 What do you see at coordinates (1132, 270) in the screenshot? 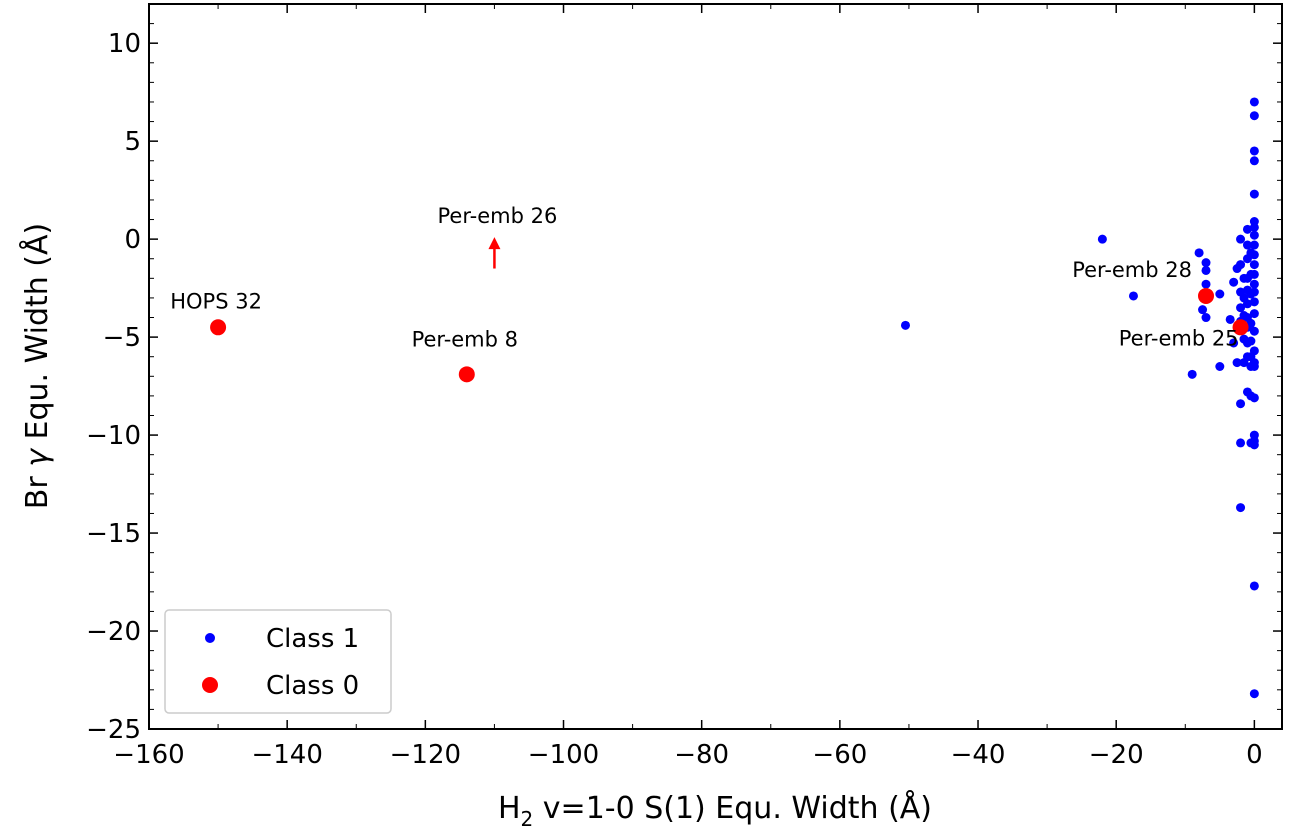
I see `class-0-point-label: Per-emb 28` at bounding box center [1132, 270].